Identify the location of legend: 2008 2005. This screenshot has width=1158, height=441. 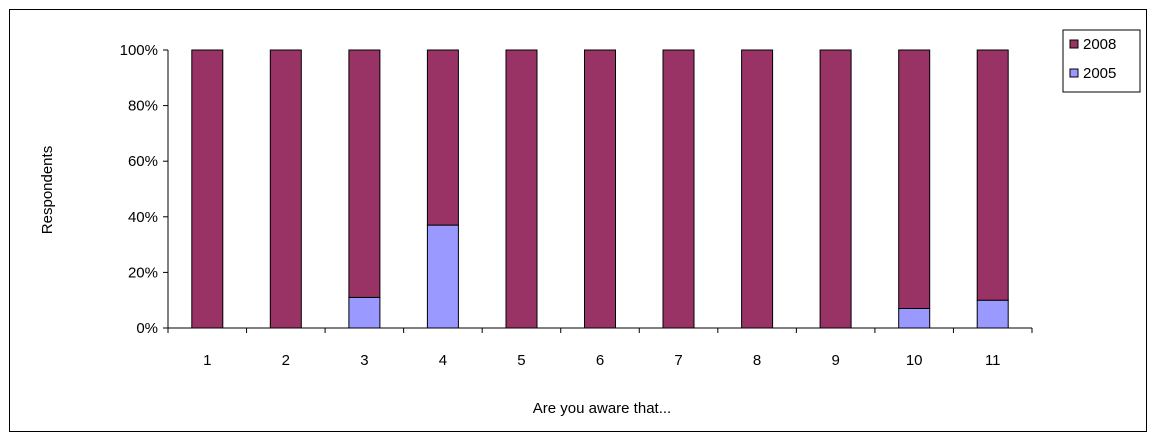
(1101, 61).